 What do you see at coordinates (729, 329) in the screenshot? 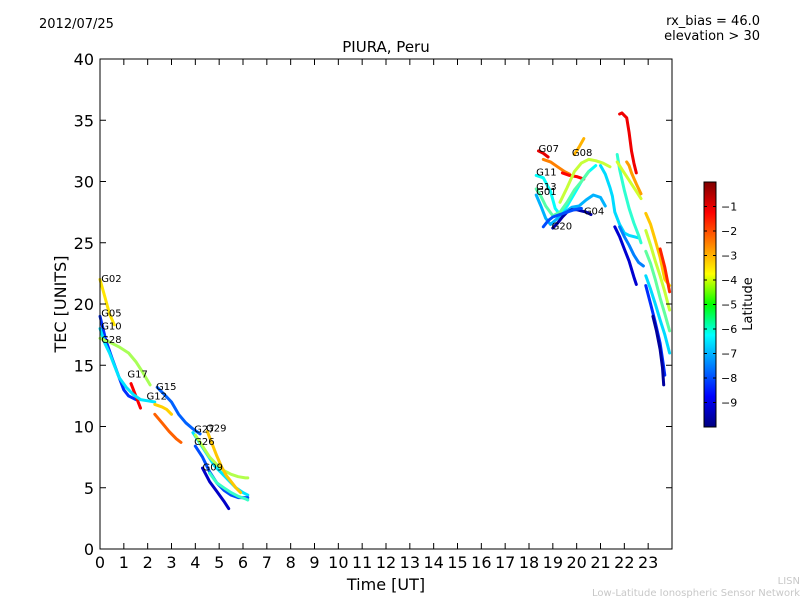
I see `colorbar-tick-label: −6` at bounding box center [729, 329].